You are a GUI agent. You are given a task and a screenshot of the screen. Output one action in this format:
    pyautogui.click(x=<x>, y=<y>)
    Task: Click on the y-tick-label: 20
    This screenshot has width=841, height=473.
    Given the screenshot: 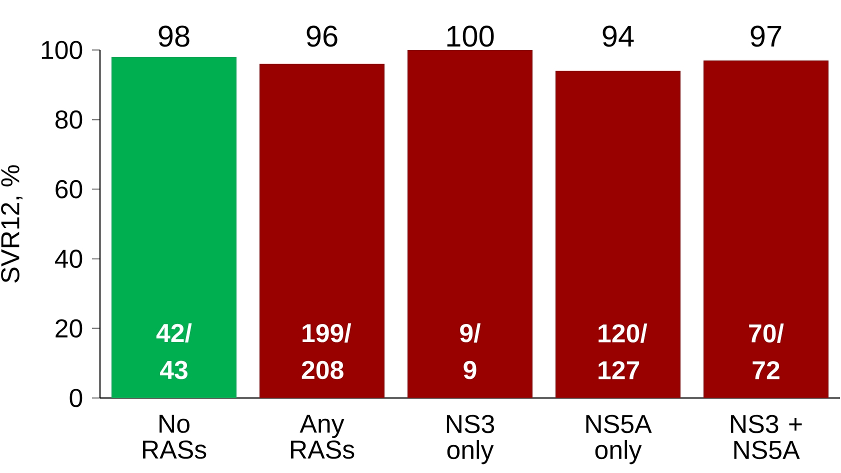 What is the action you would take?
    pyautogui.click(x=69, y=328)
    